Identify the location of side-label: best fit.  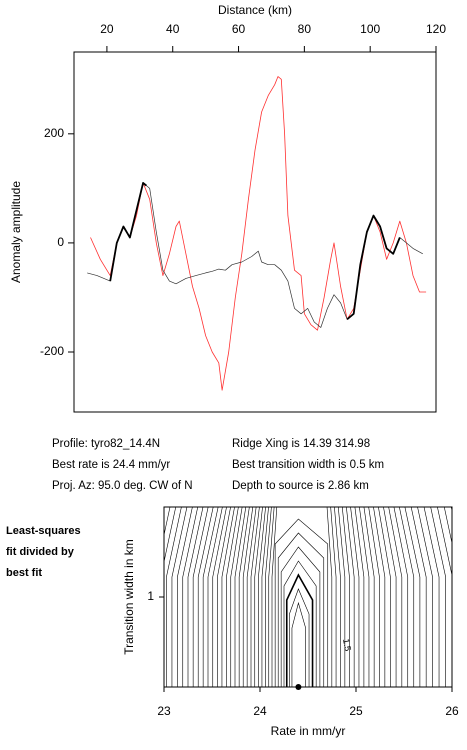
(24, 573).